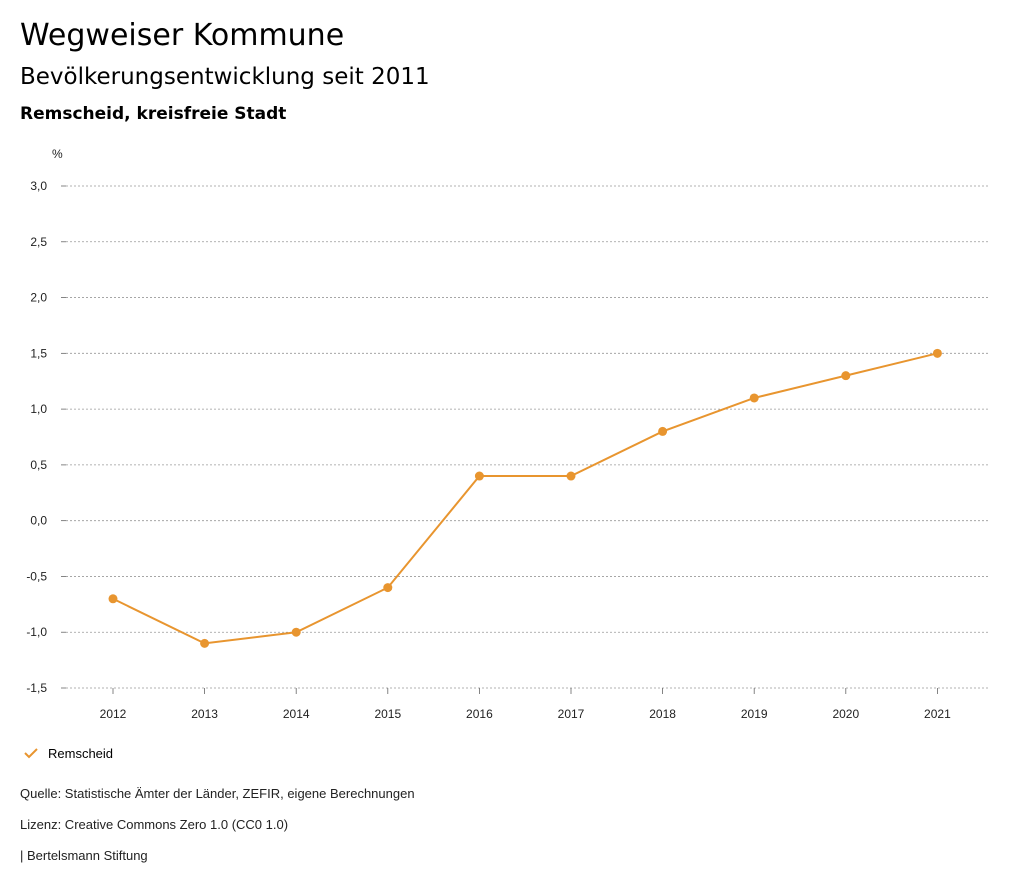  What do you see at coordinates (36, 688) in the screenshot?
I see `y-tick-label: -1,5` at bounding box center [36, 688].